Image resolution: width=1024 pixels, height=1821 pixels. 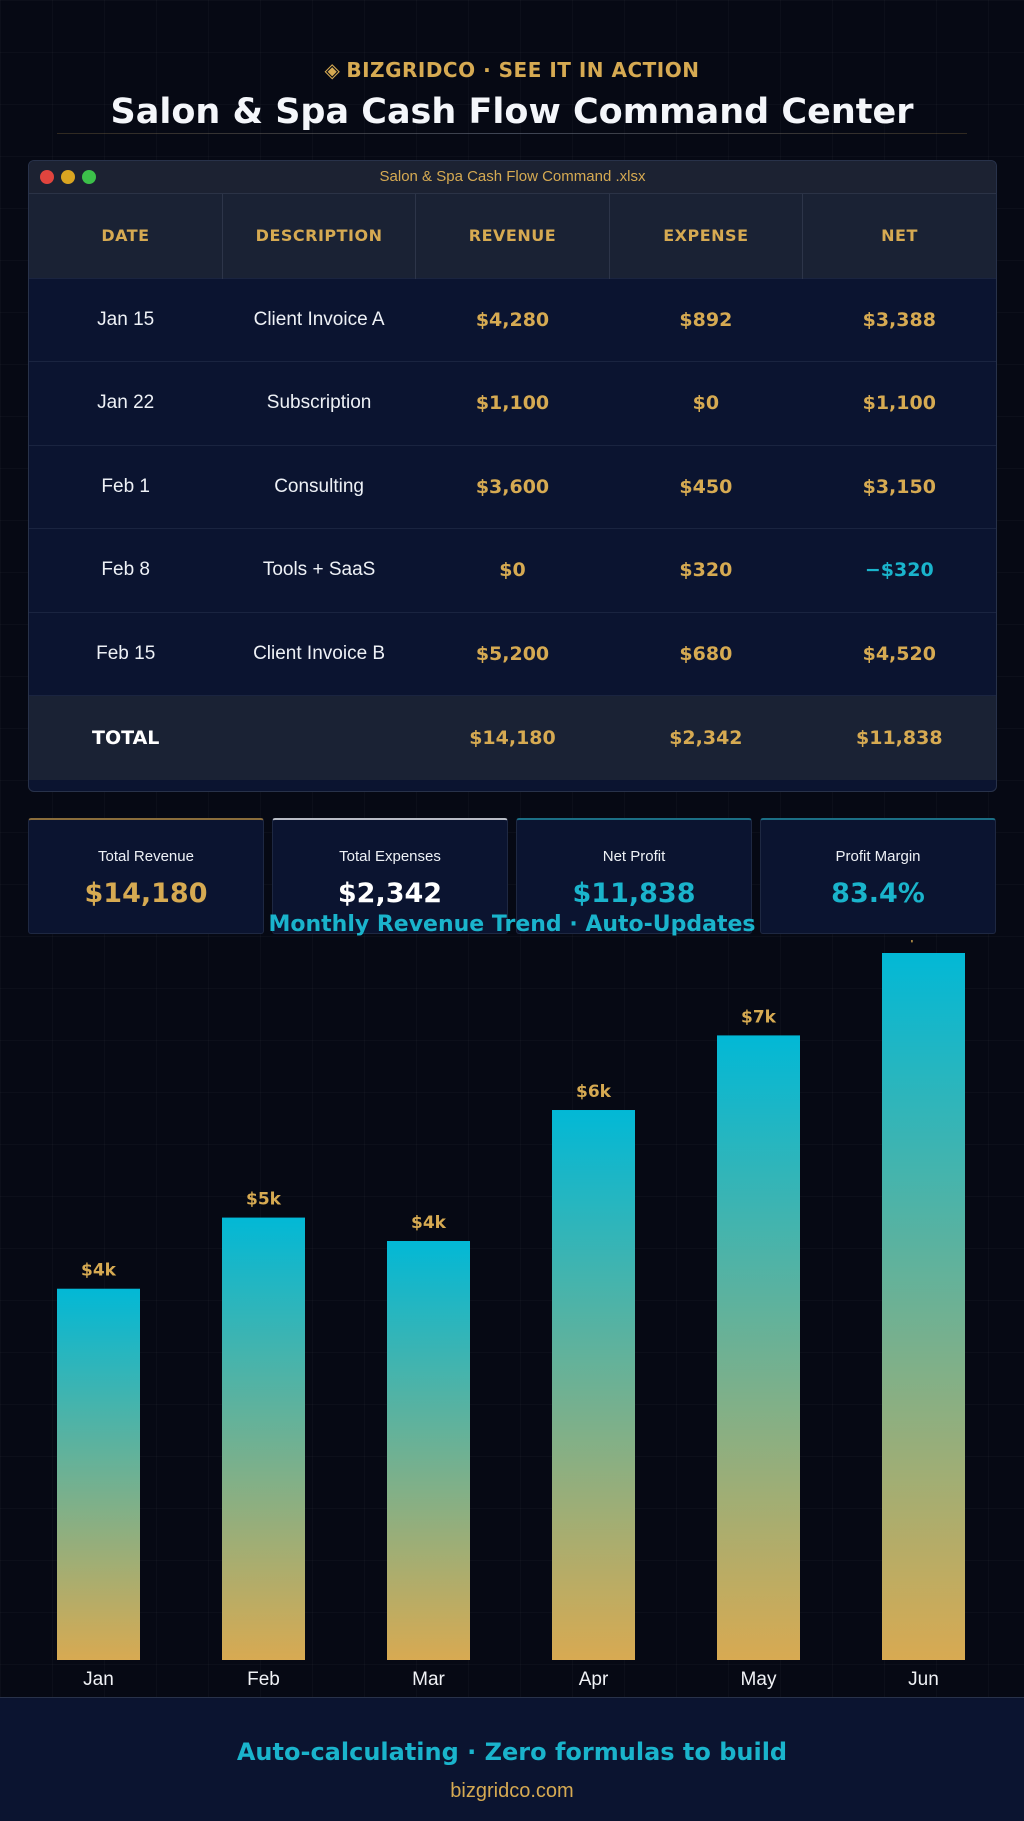 I want to click on page-title: Salon & Spa Cash Flow Command Center, so click(x=512, y=112).